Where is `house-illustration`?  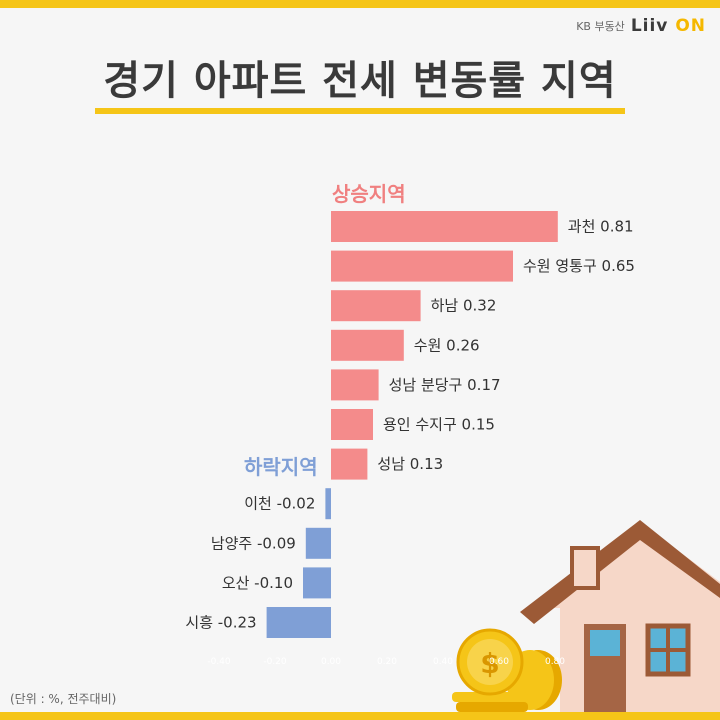
house-illustration is located at coordinates (620, 616).